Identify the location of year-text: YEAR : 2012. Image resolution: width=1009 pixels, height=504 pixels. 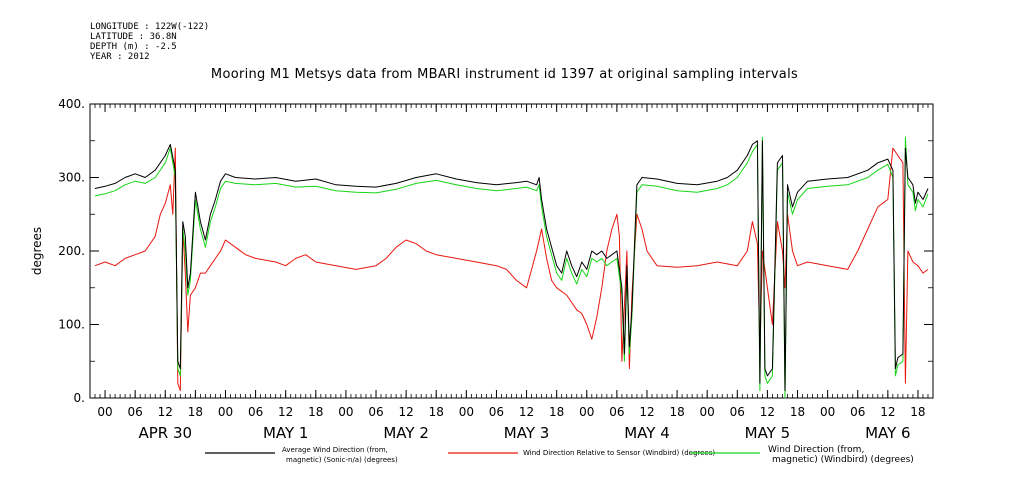
(120, 57).